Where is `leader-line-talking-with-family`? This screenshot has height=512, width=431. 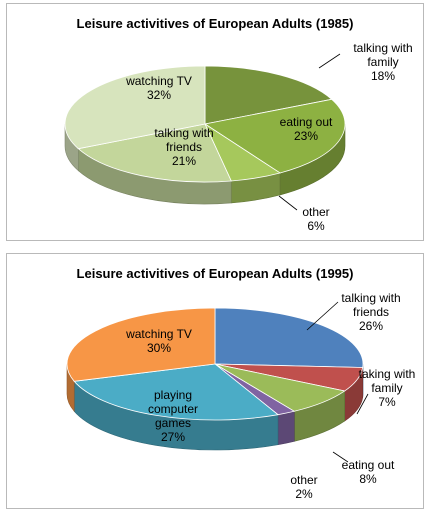 leader-line-talking-with-family is located at coordinates (329, 61).